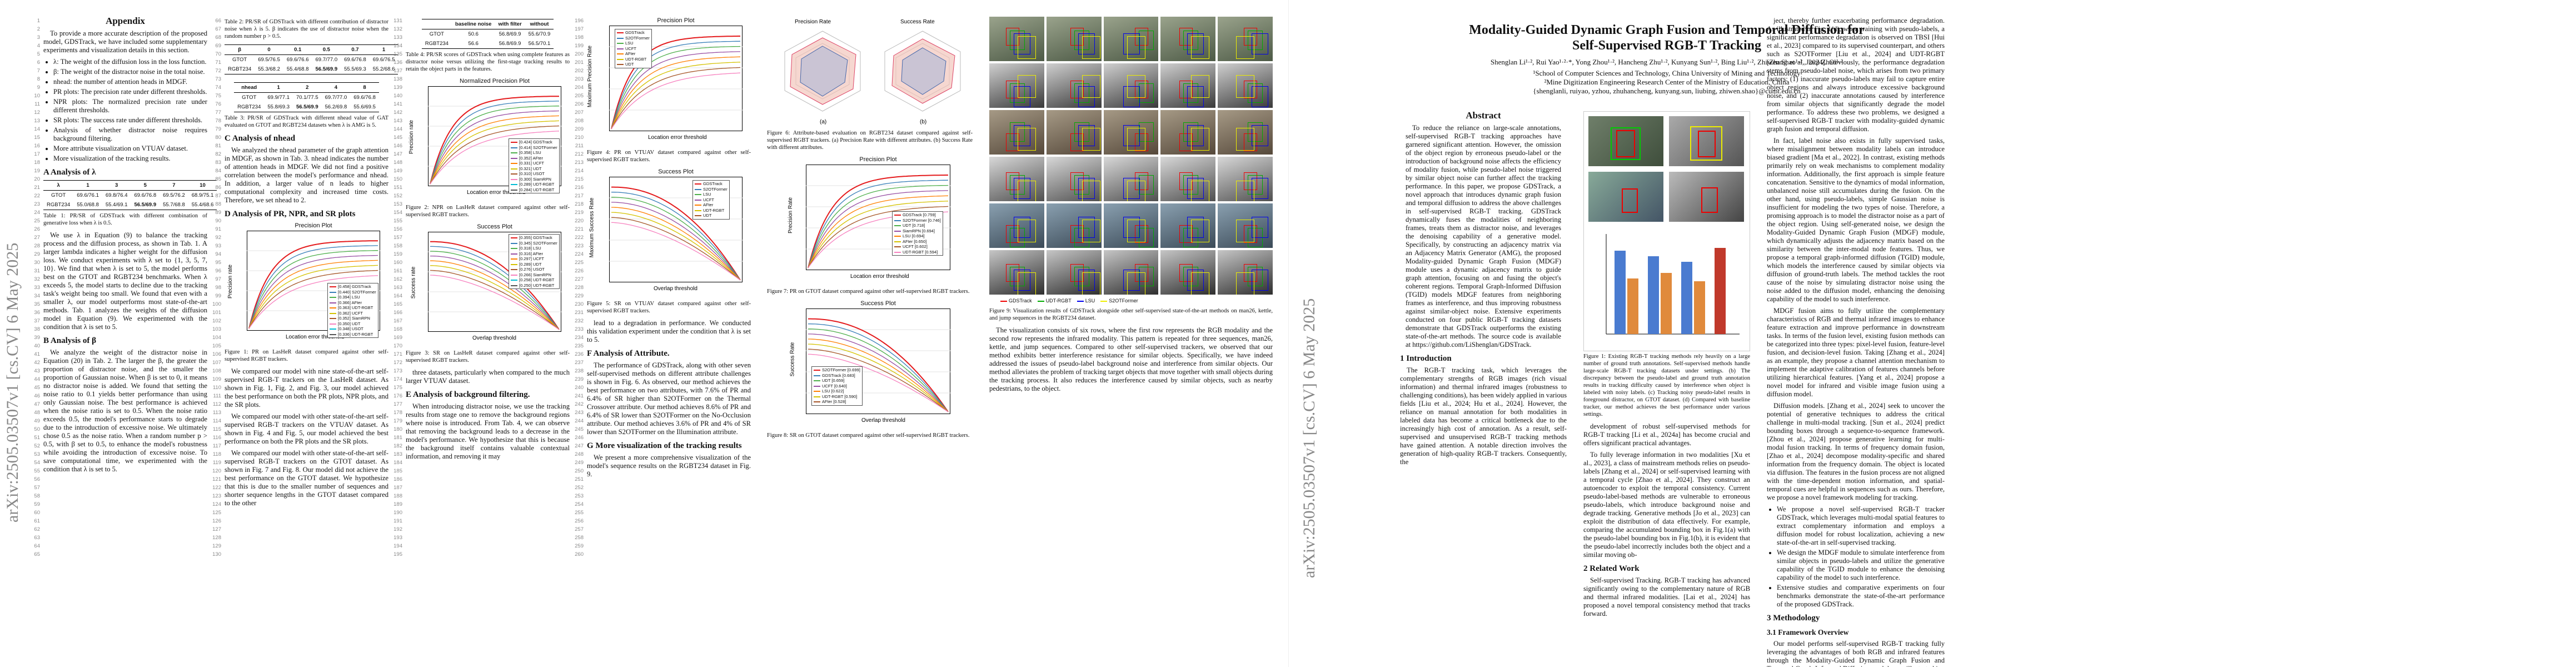 This screenshot has height=667, width=2576. What do you see at coordinates (354, 286) in the screenshot?
I see `legend-label: [0.458] GDSTrack` at bounding box center [354, 286].